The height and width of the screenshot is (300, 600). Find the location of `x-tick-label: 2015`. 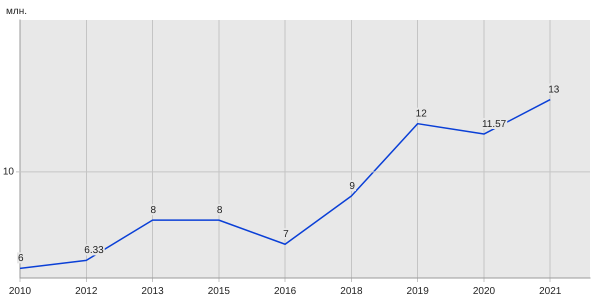

x-tick-label: 2015 is located at coordinates (219, 291).